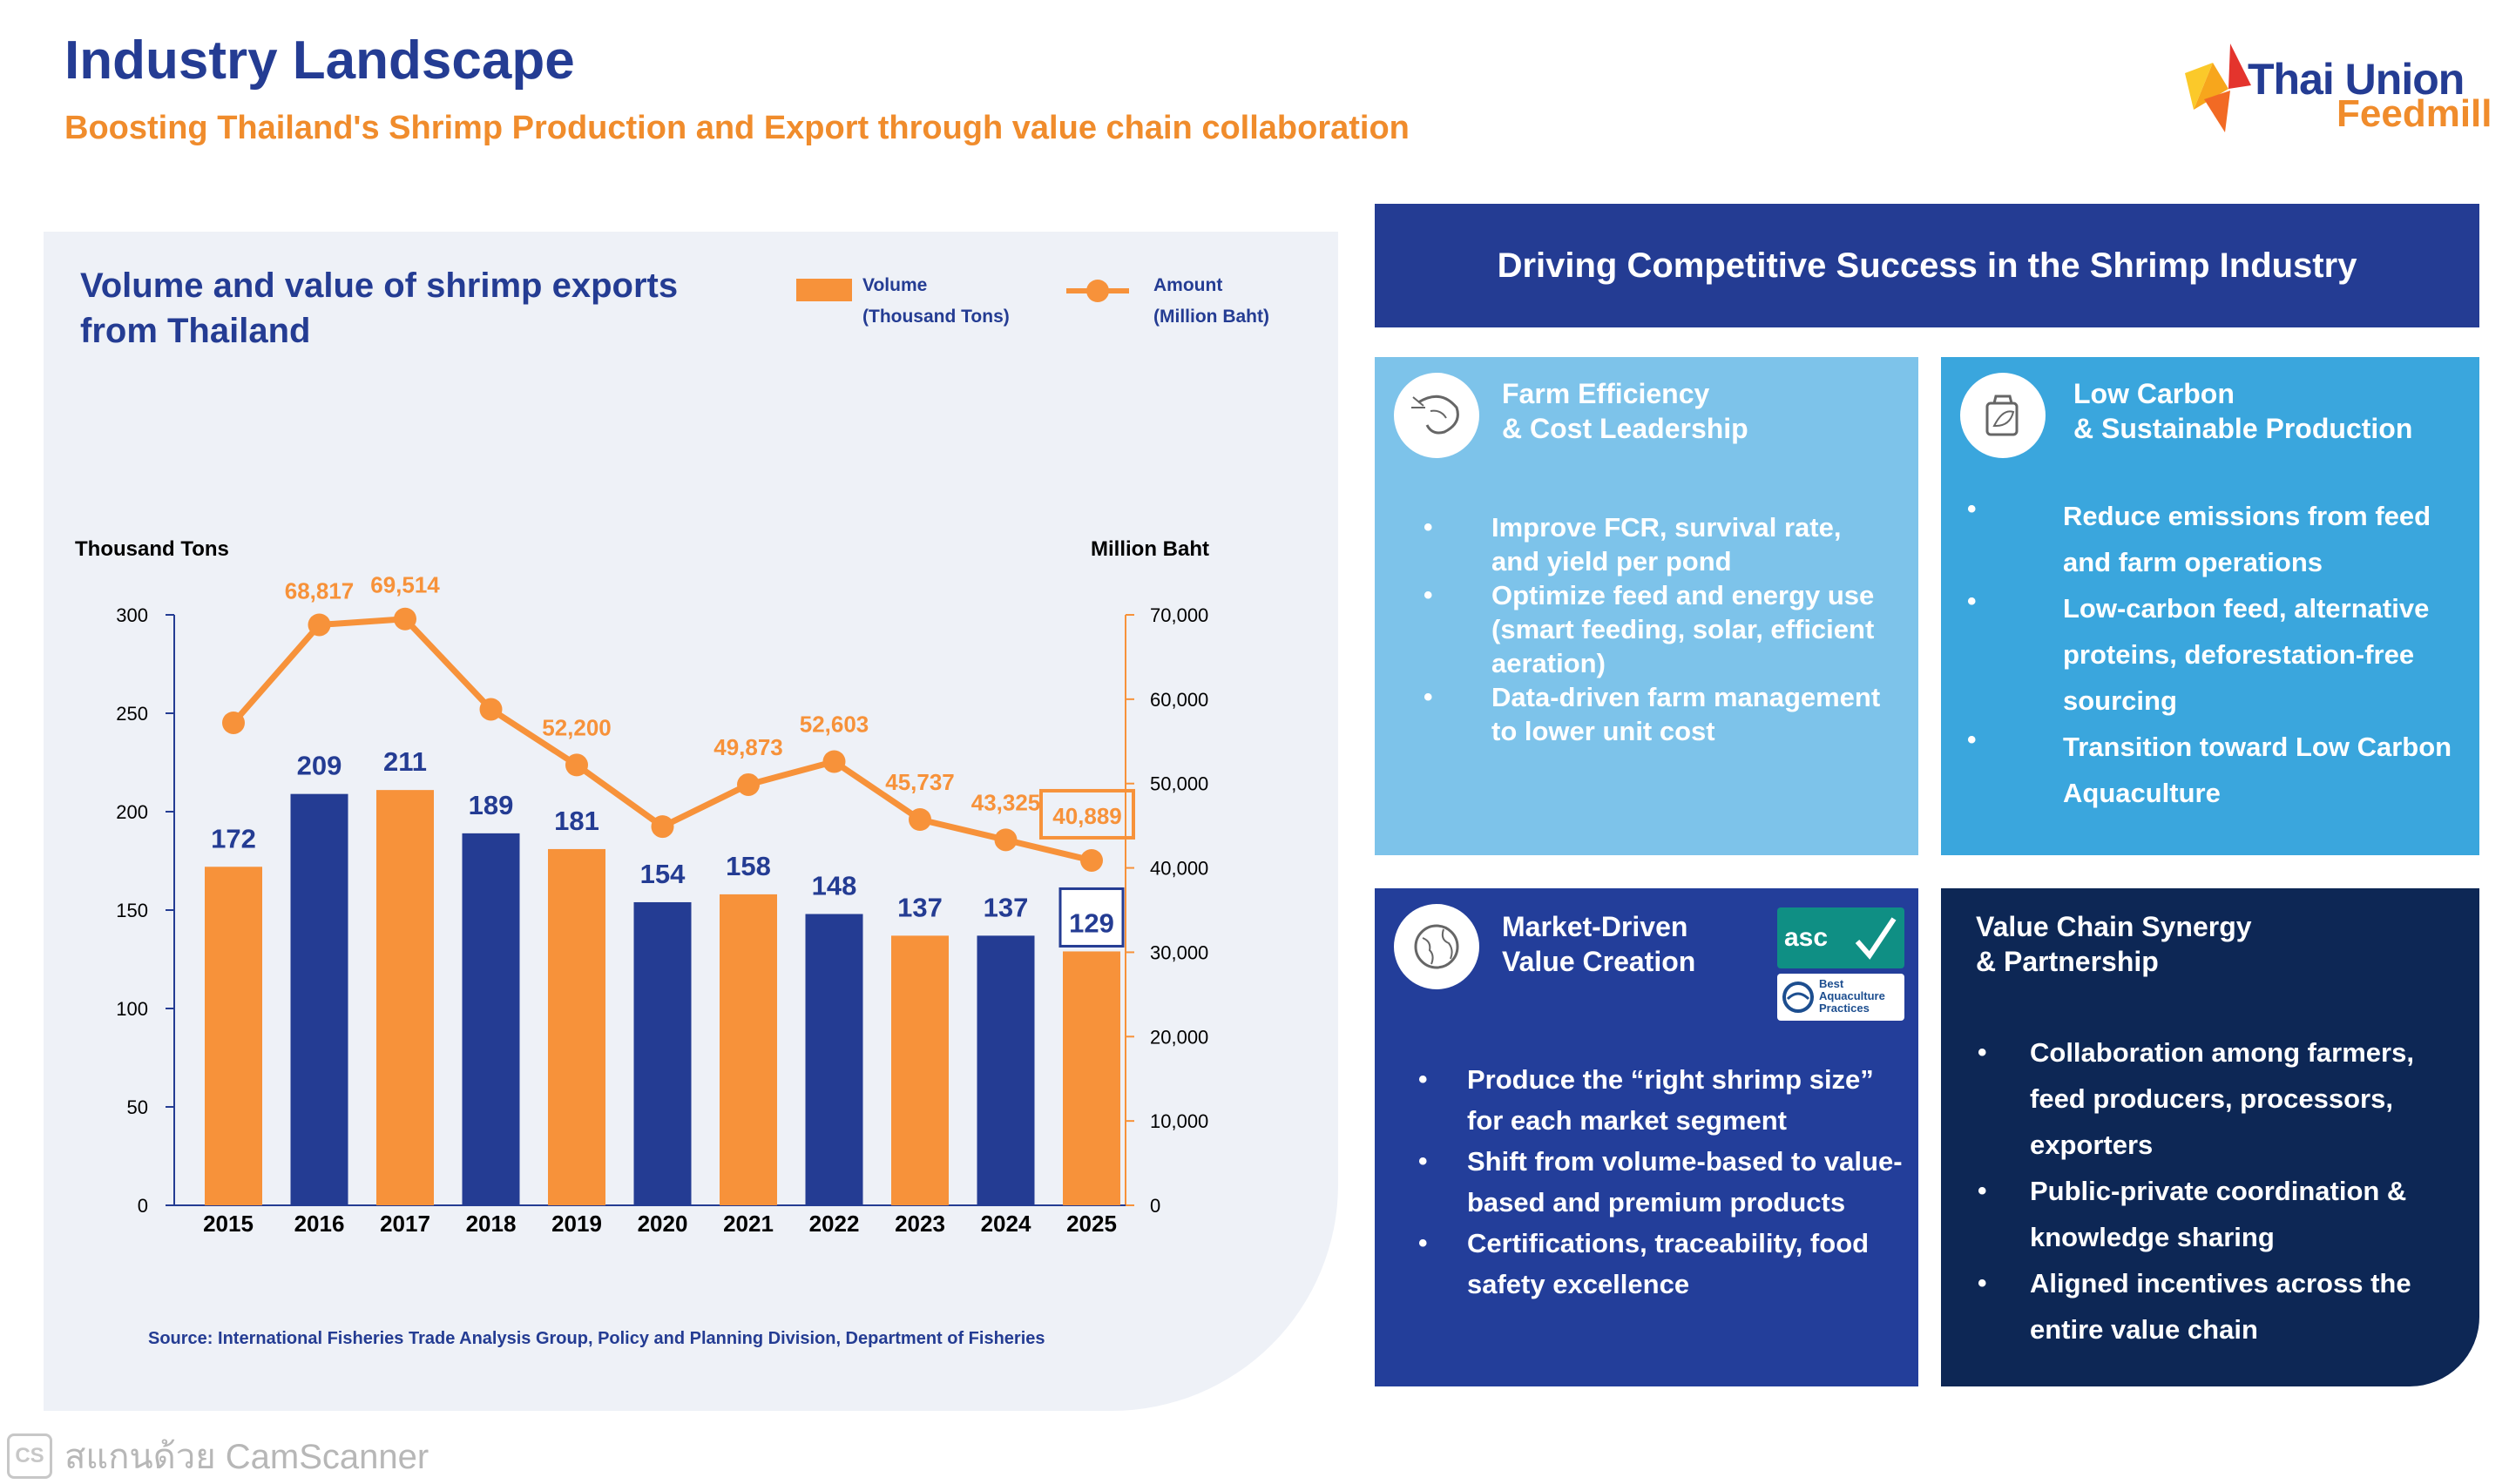 Image resolution: width=2509 pixels, height=1484 pixels. I want to click on y-tick-label-right: 20,000, so click(1179, 1037).